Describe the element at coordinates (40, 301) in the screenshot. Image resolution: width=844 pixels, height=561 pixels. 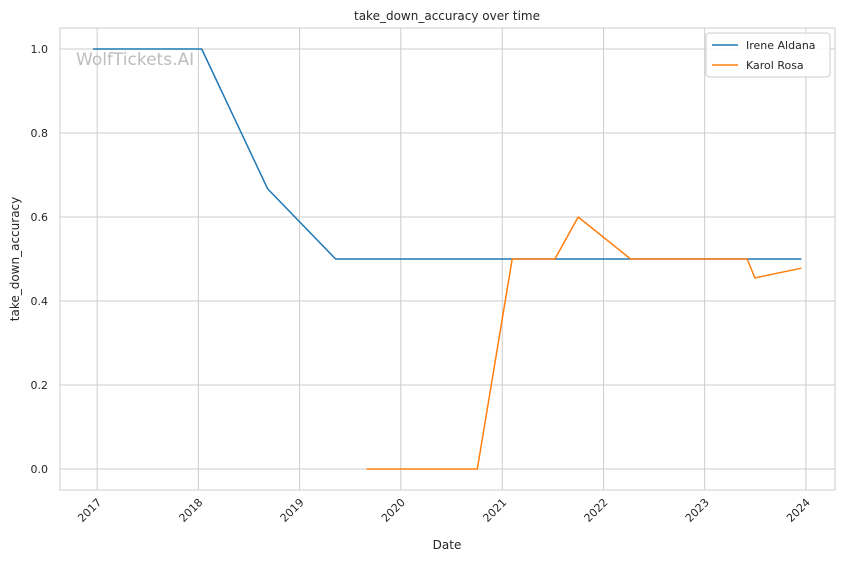
I see `y-tick-label: 0.4` at that location.